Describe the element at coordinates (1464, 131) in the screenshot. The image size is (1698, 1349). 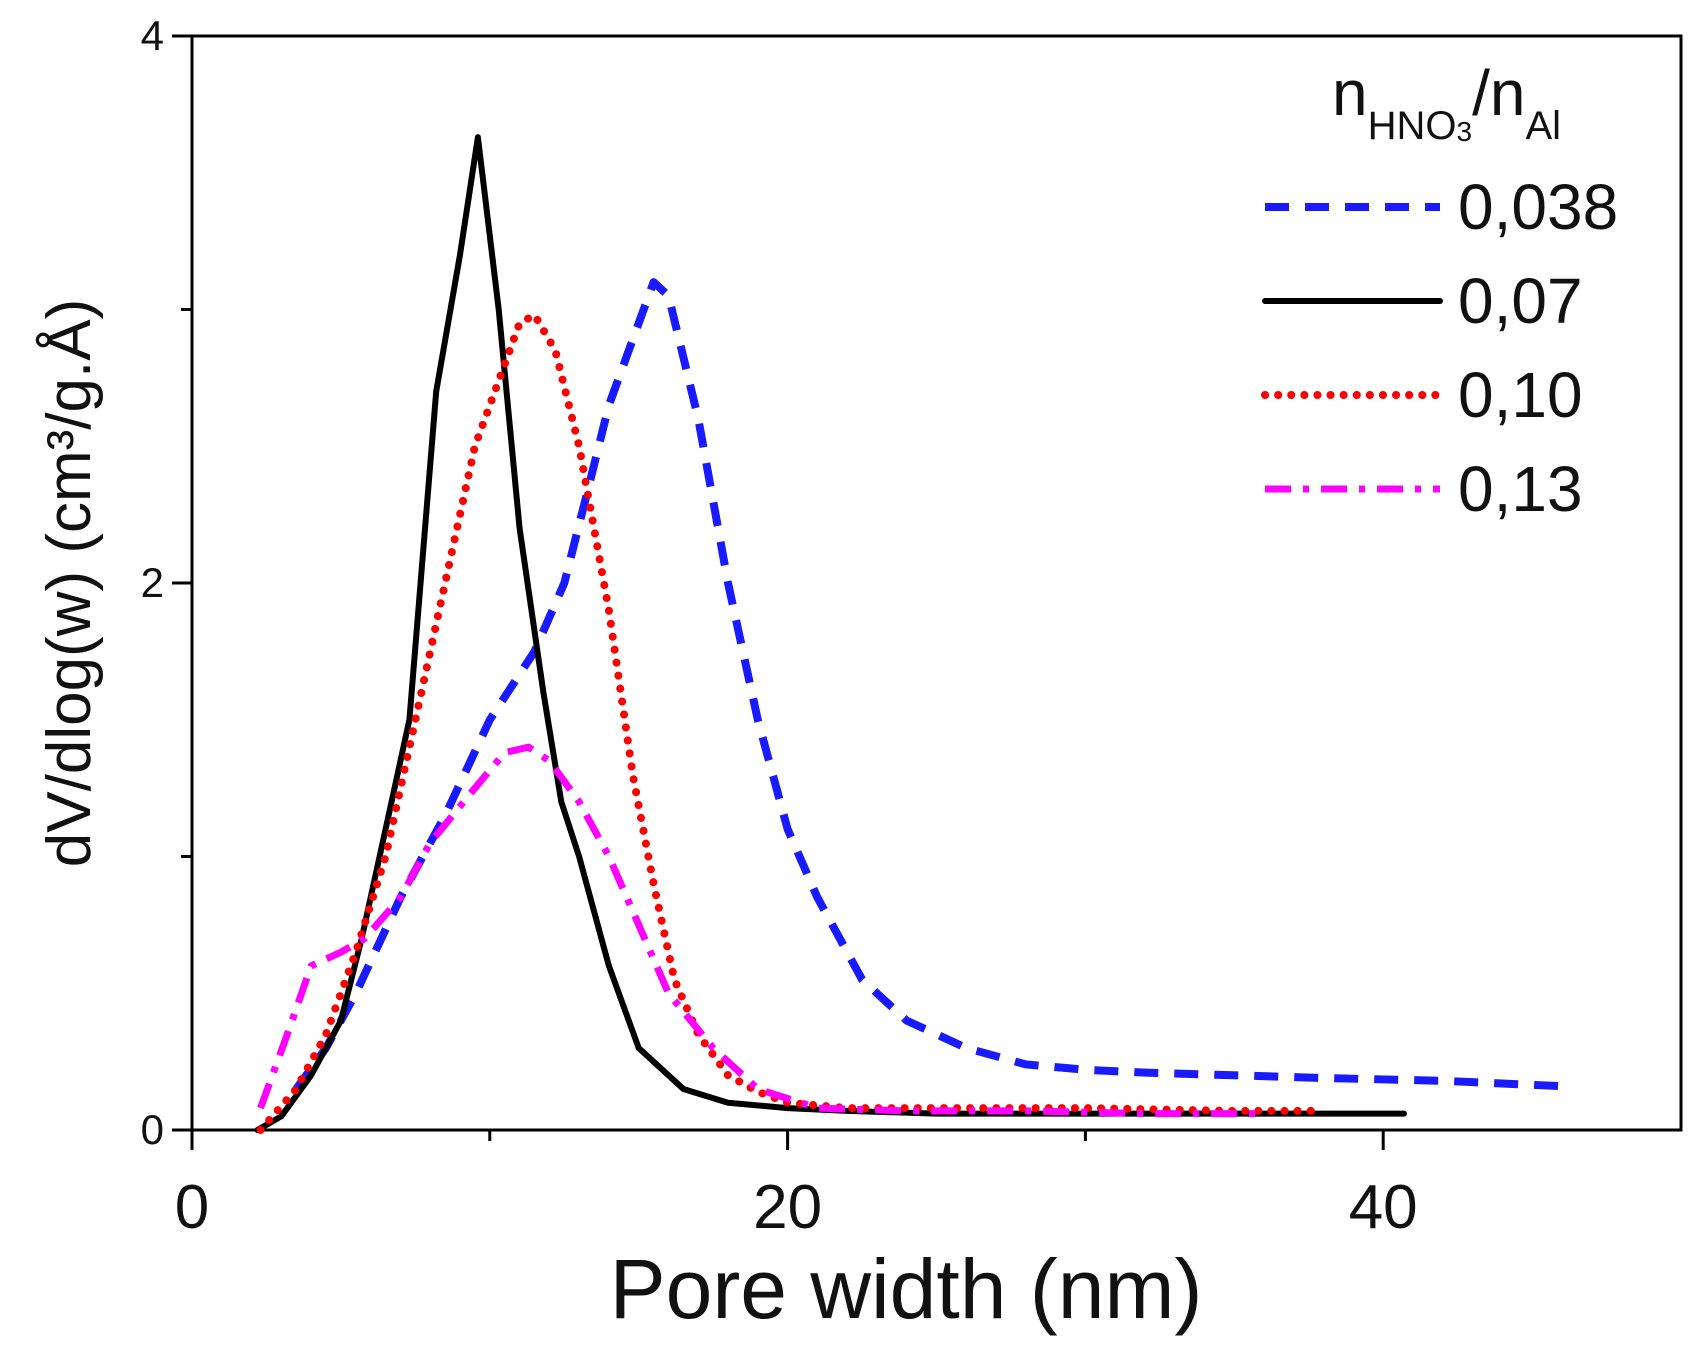
I see `legend-title-sub-3: 3` at that location.